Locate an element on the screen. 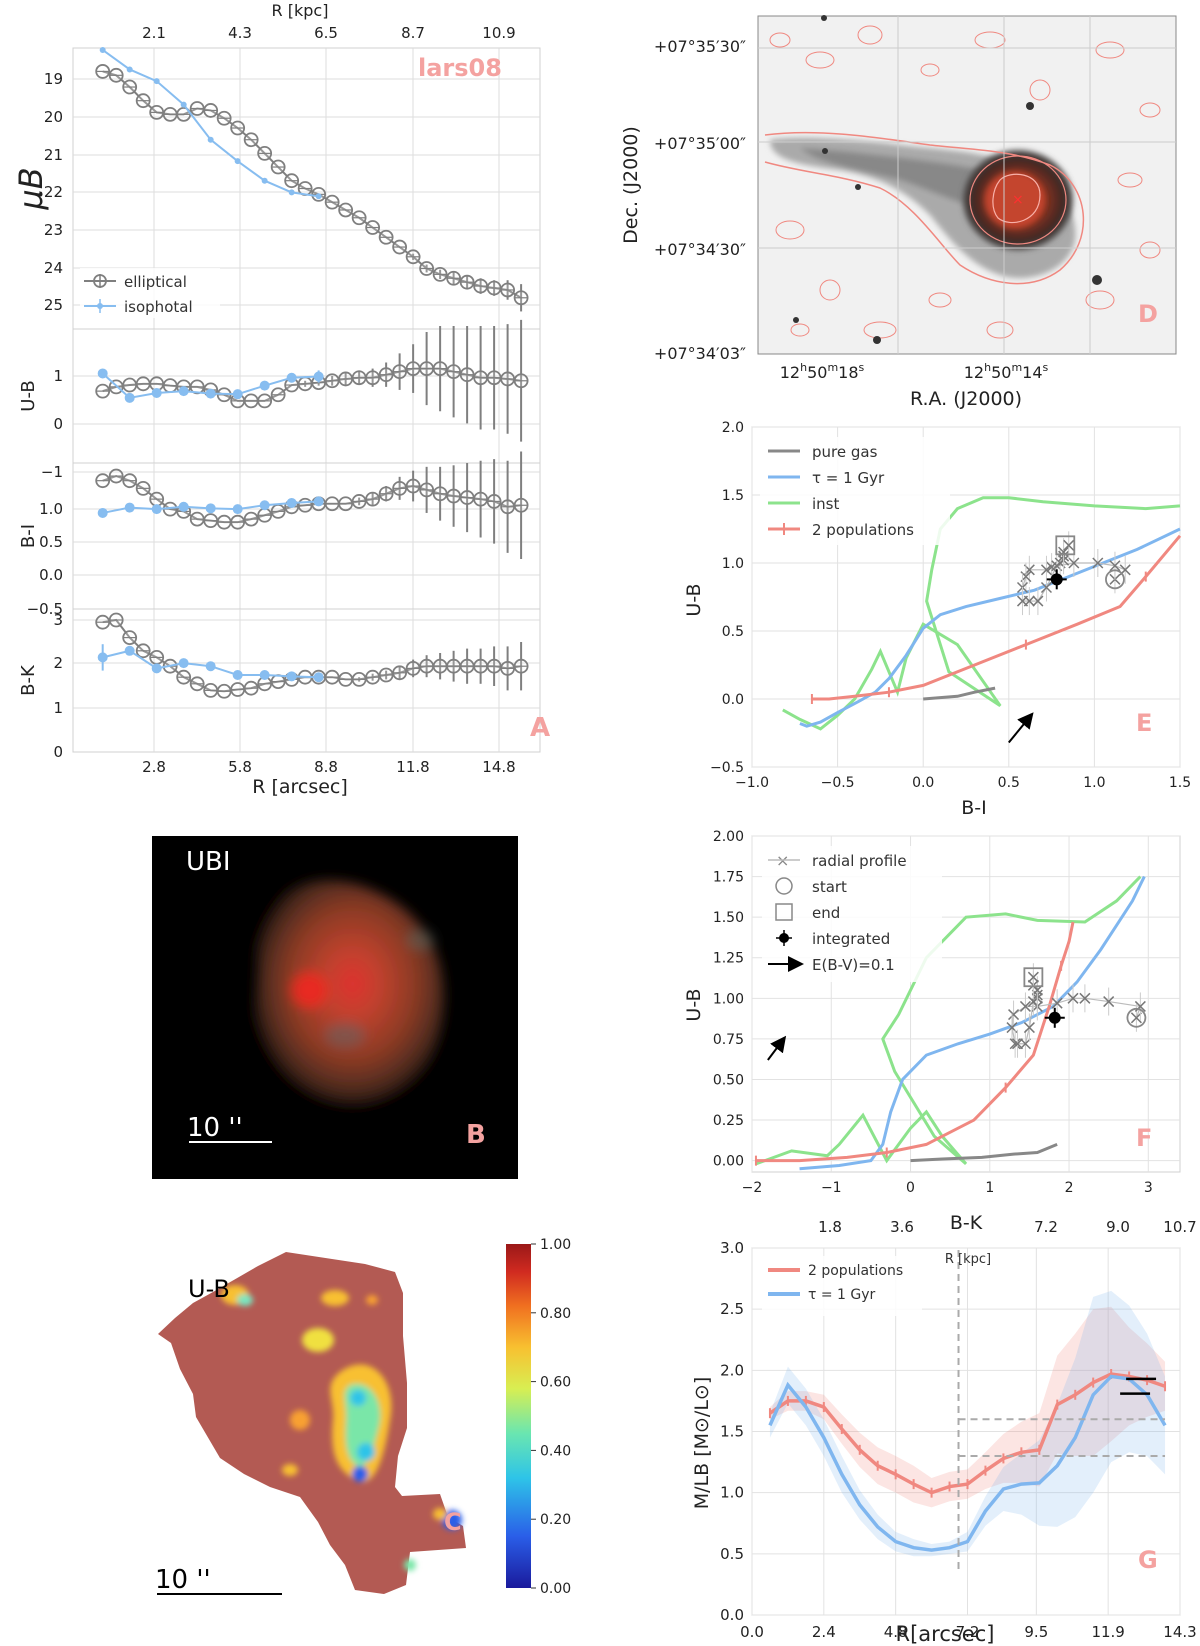 This screenshot has height=1646, width=1200. top-tick-label: 10.7 is located at coordinates (1179, 1227).